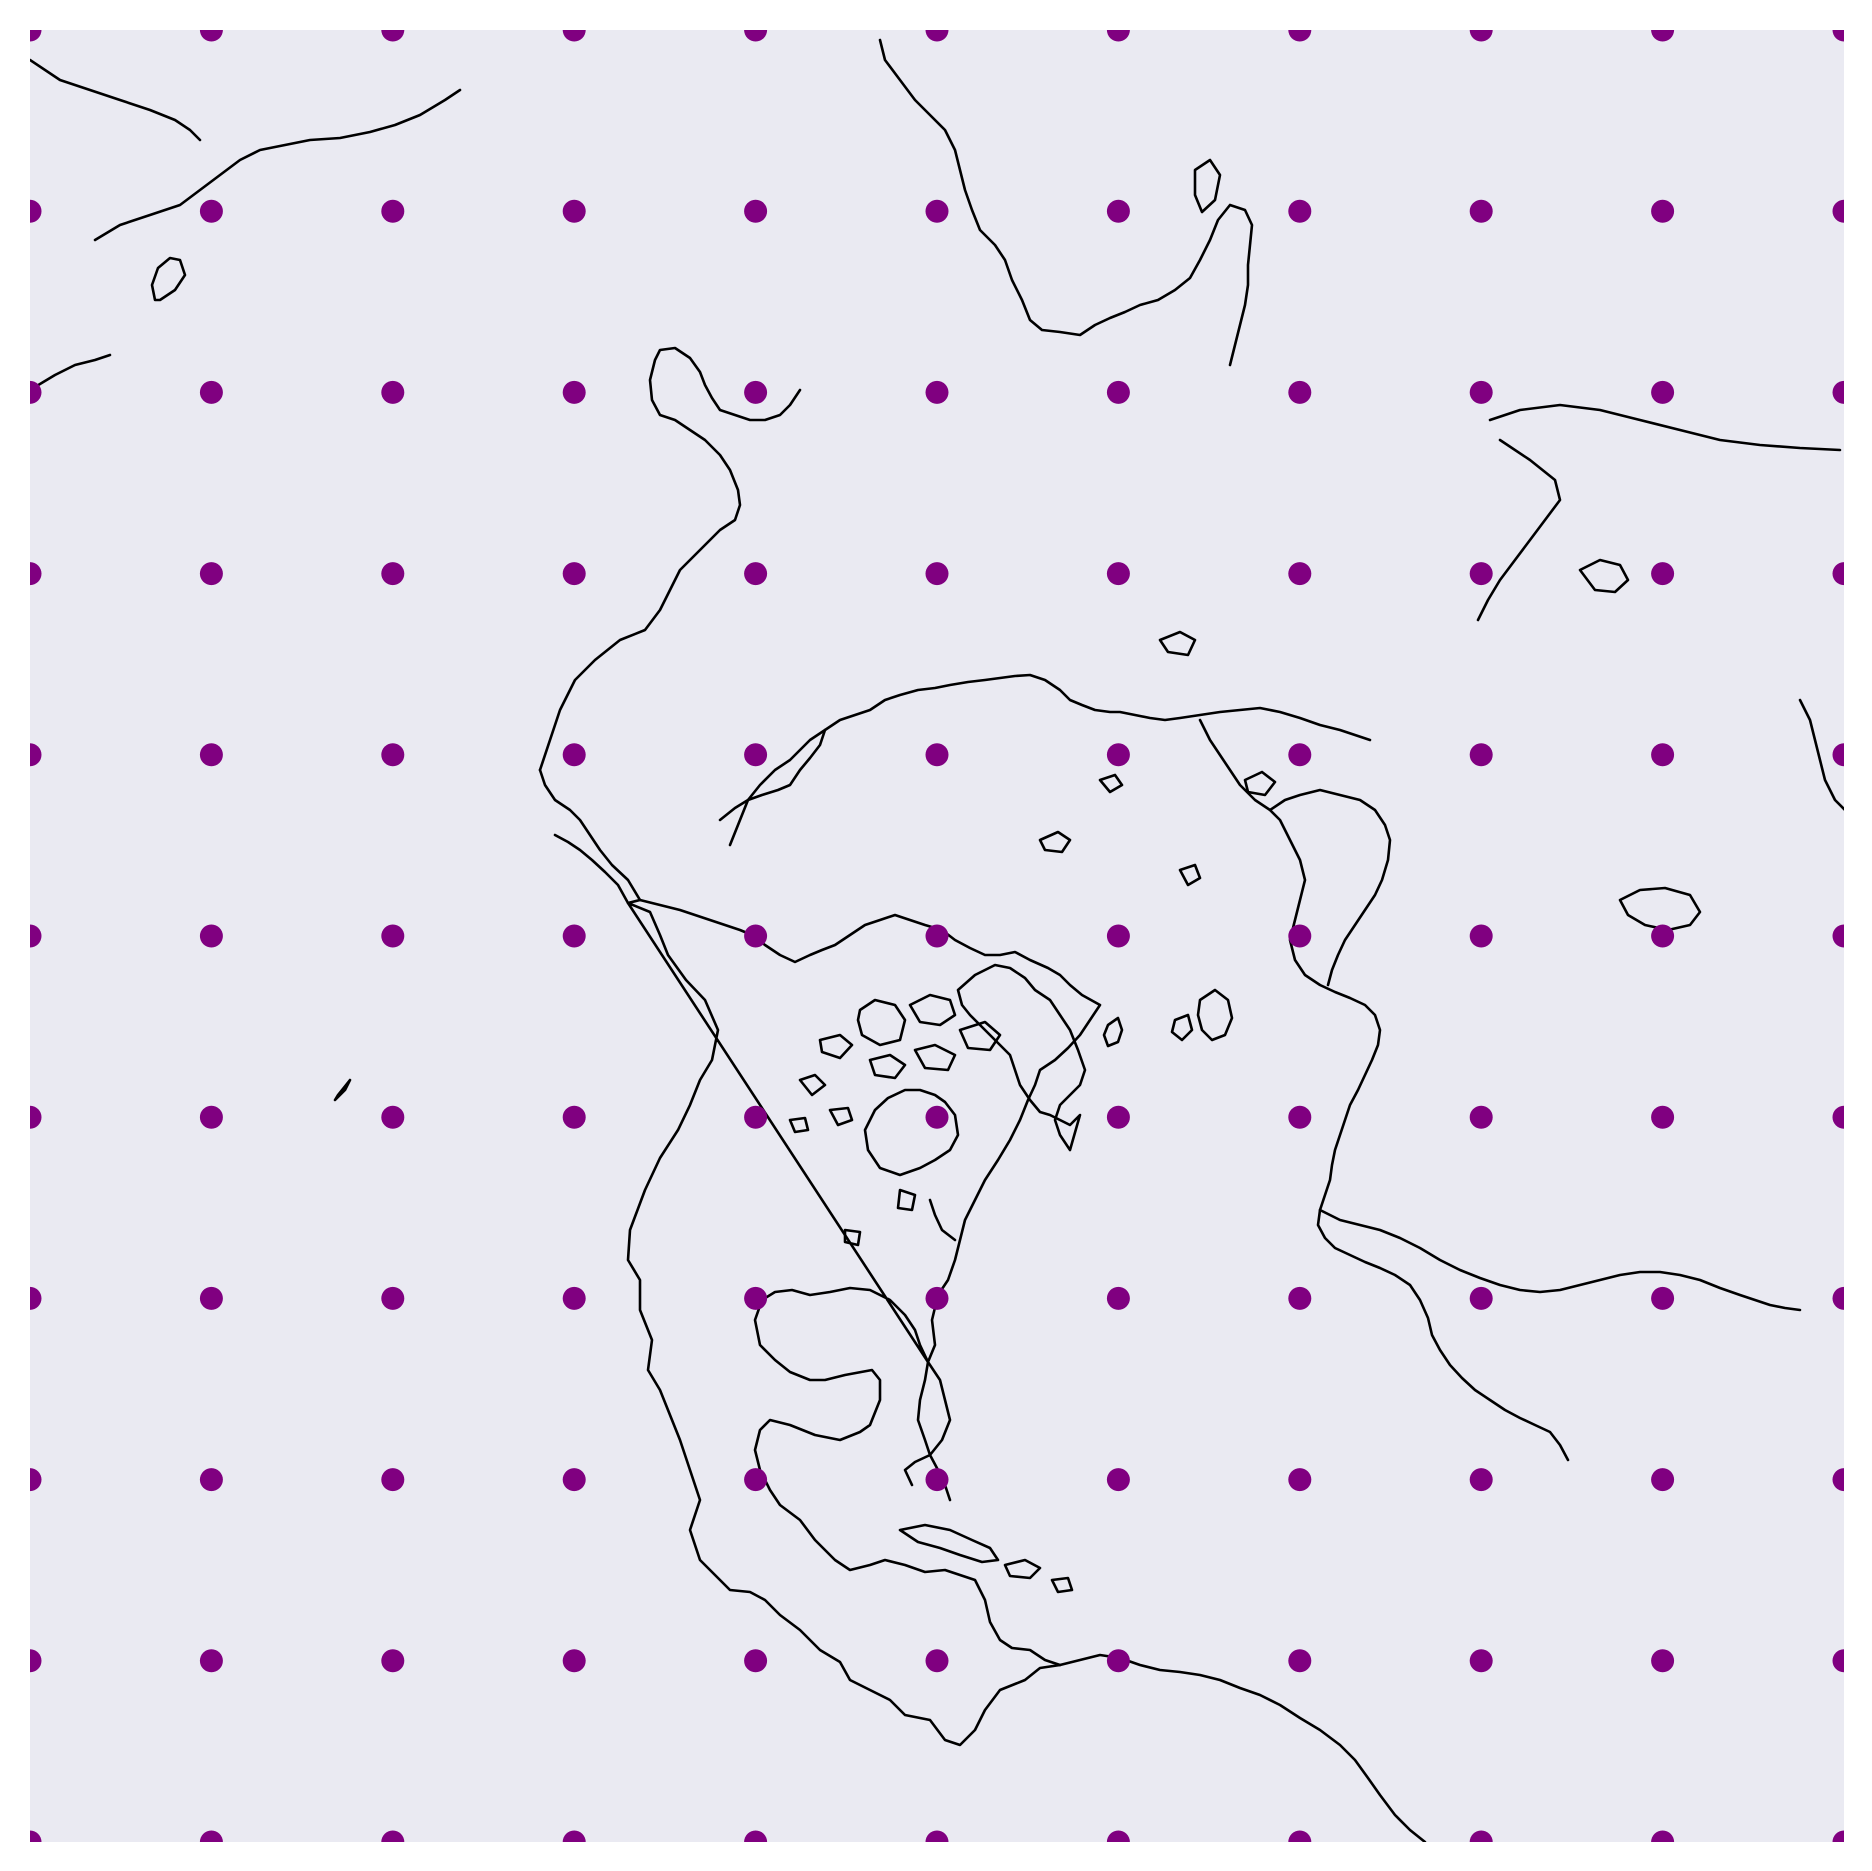 This screenshot has width=1872, height=1871. What do you see at coordinates (1066, 202) in the screenshot?
I see `coastline-top-center` at bounding box center [1066, 202].